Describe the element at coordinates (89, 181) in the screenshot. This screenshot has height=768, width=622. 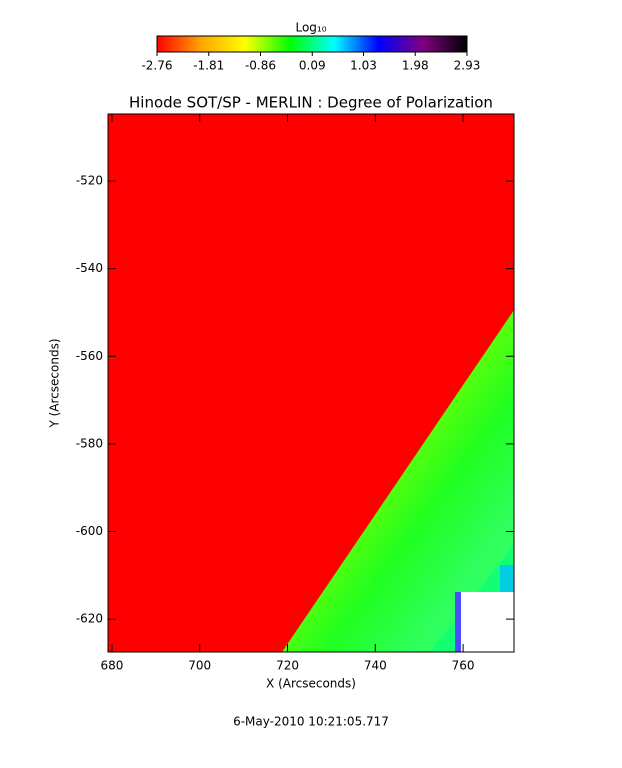
I see `y-tick-label: -520` at that location.